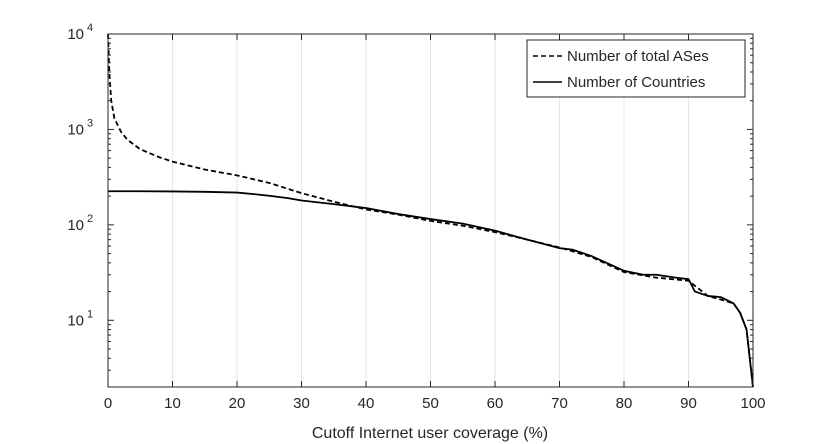 This screenshot has height=444, width=830. What do you see at coordinates (430, 403) in the screenshot?
I see `x-tick-label: 50` at bounding box center [430, 403].